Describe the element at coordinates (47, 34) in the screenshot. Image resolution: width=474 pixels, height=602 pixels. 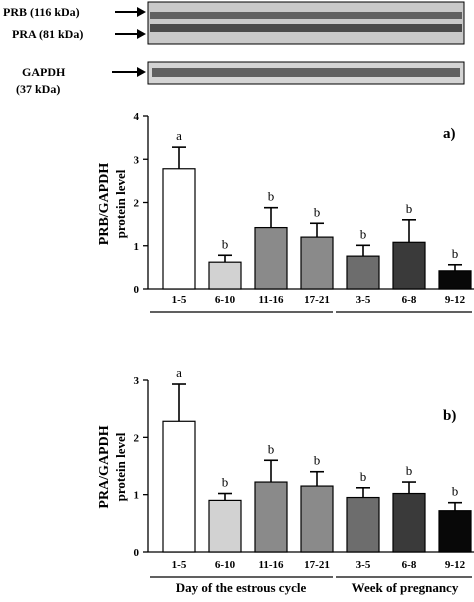
I see `pra-band-label: PRA (81 kDa)` at that location.